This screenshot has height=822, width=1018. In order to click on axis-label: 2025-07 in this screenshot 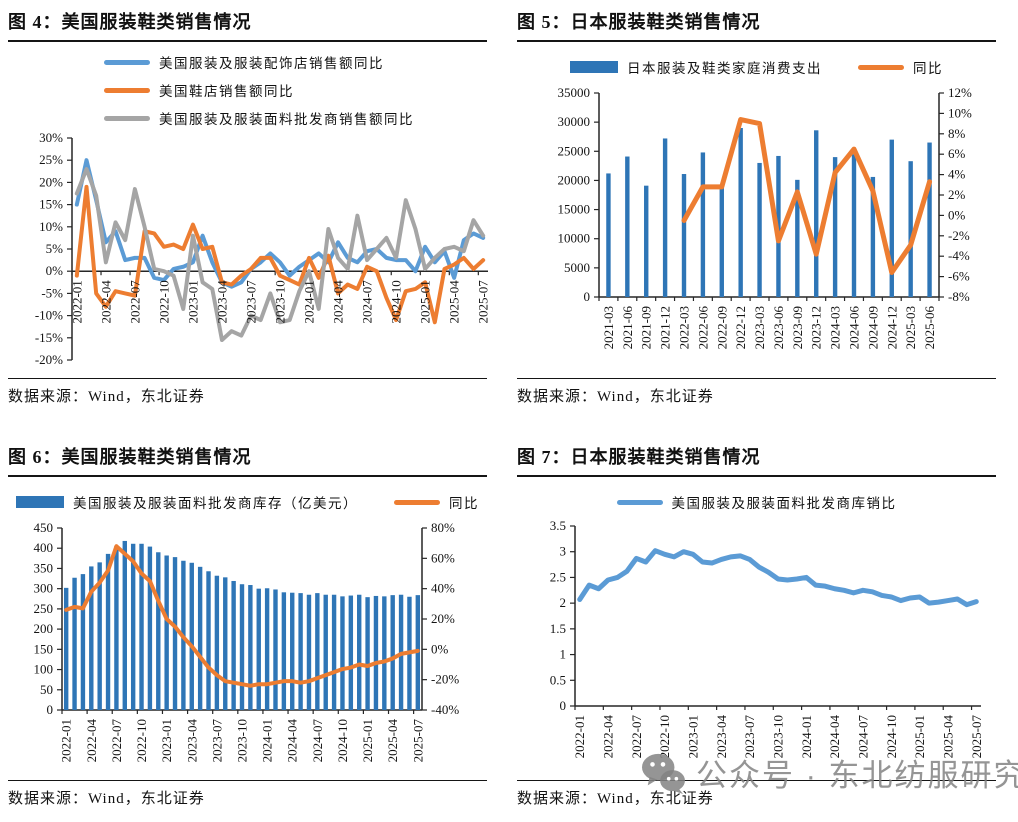, I will do `click(483, 302)`.